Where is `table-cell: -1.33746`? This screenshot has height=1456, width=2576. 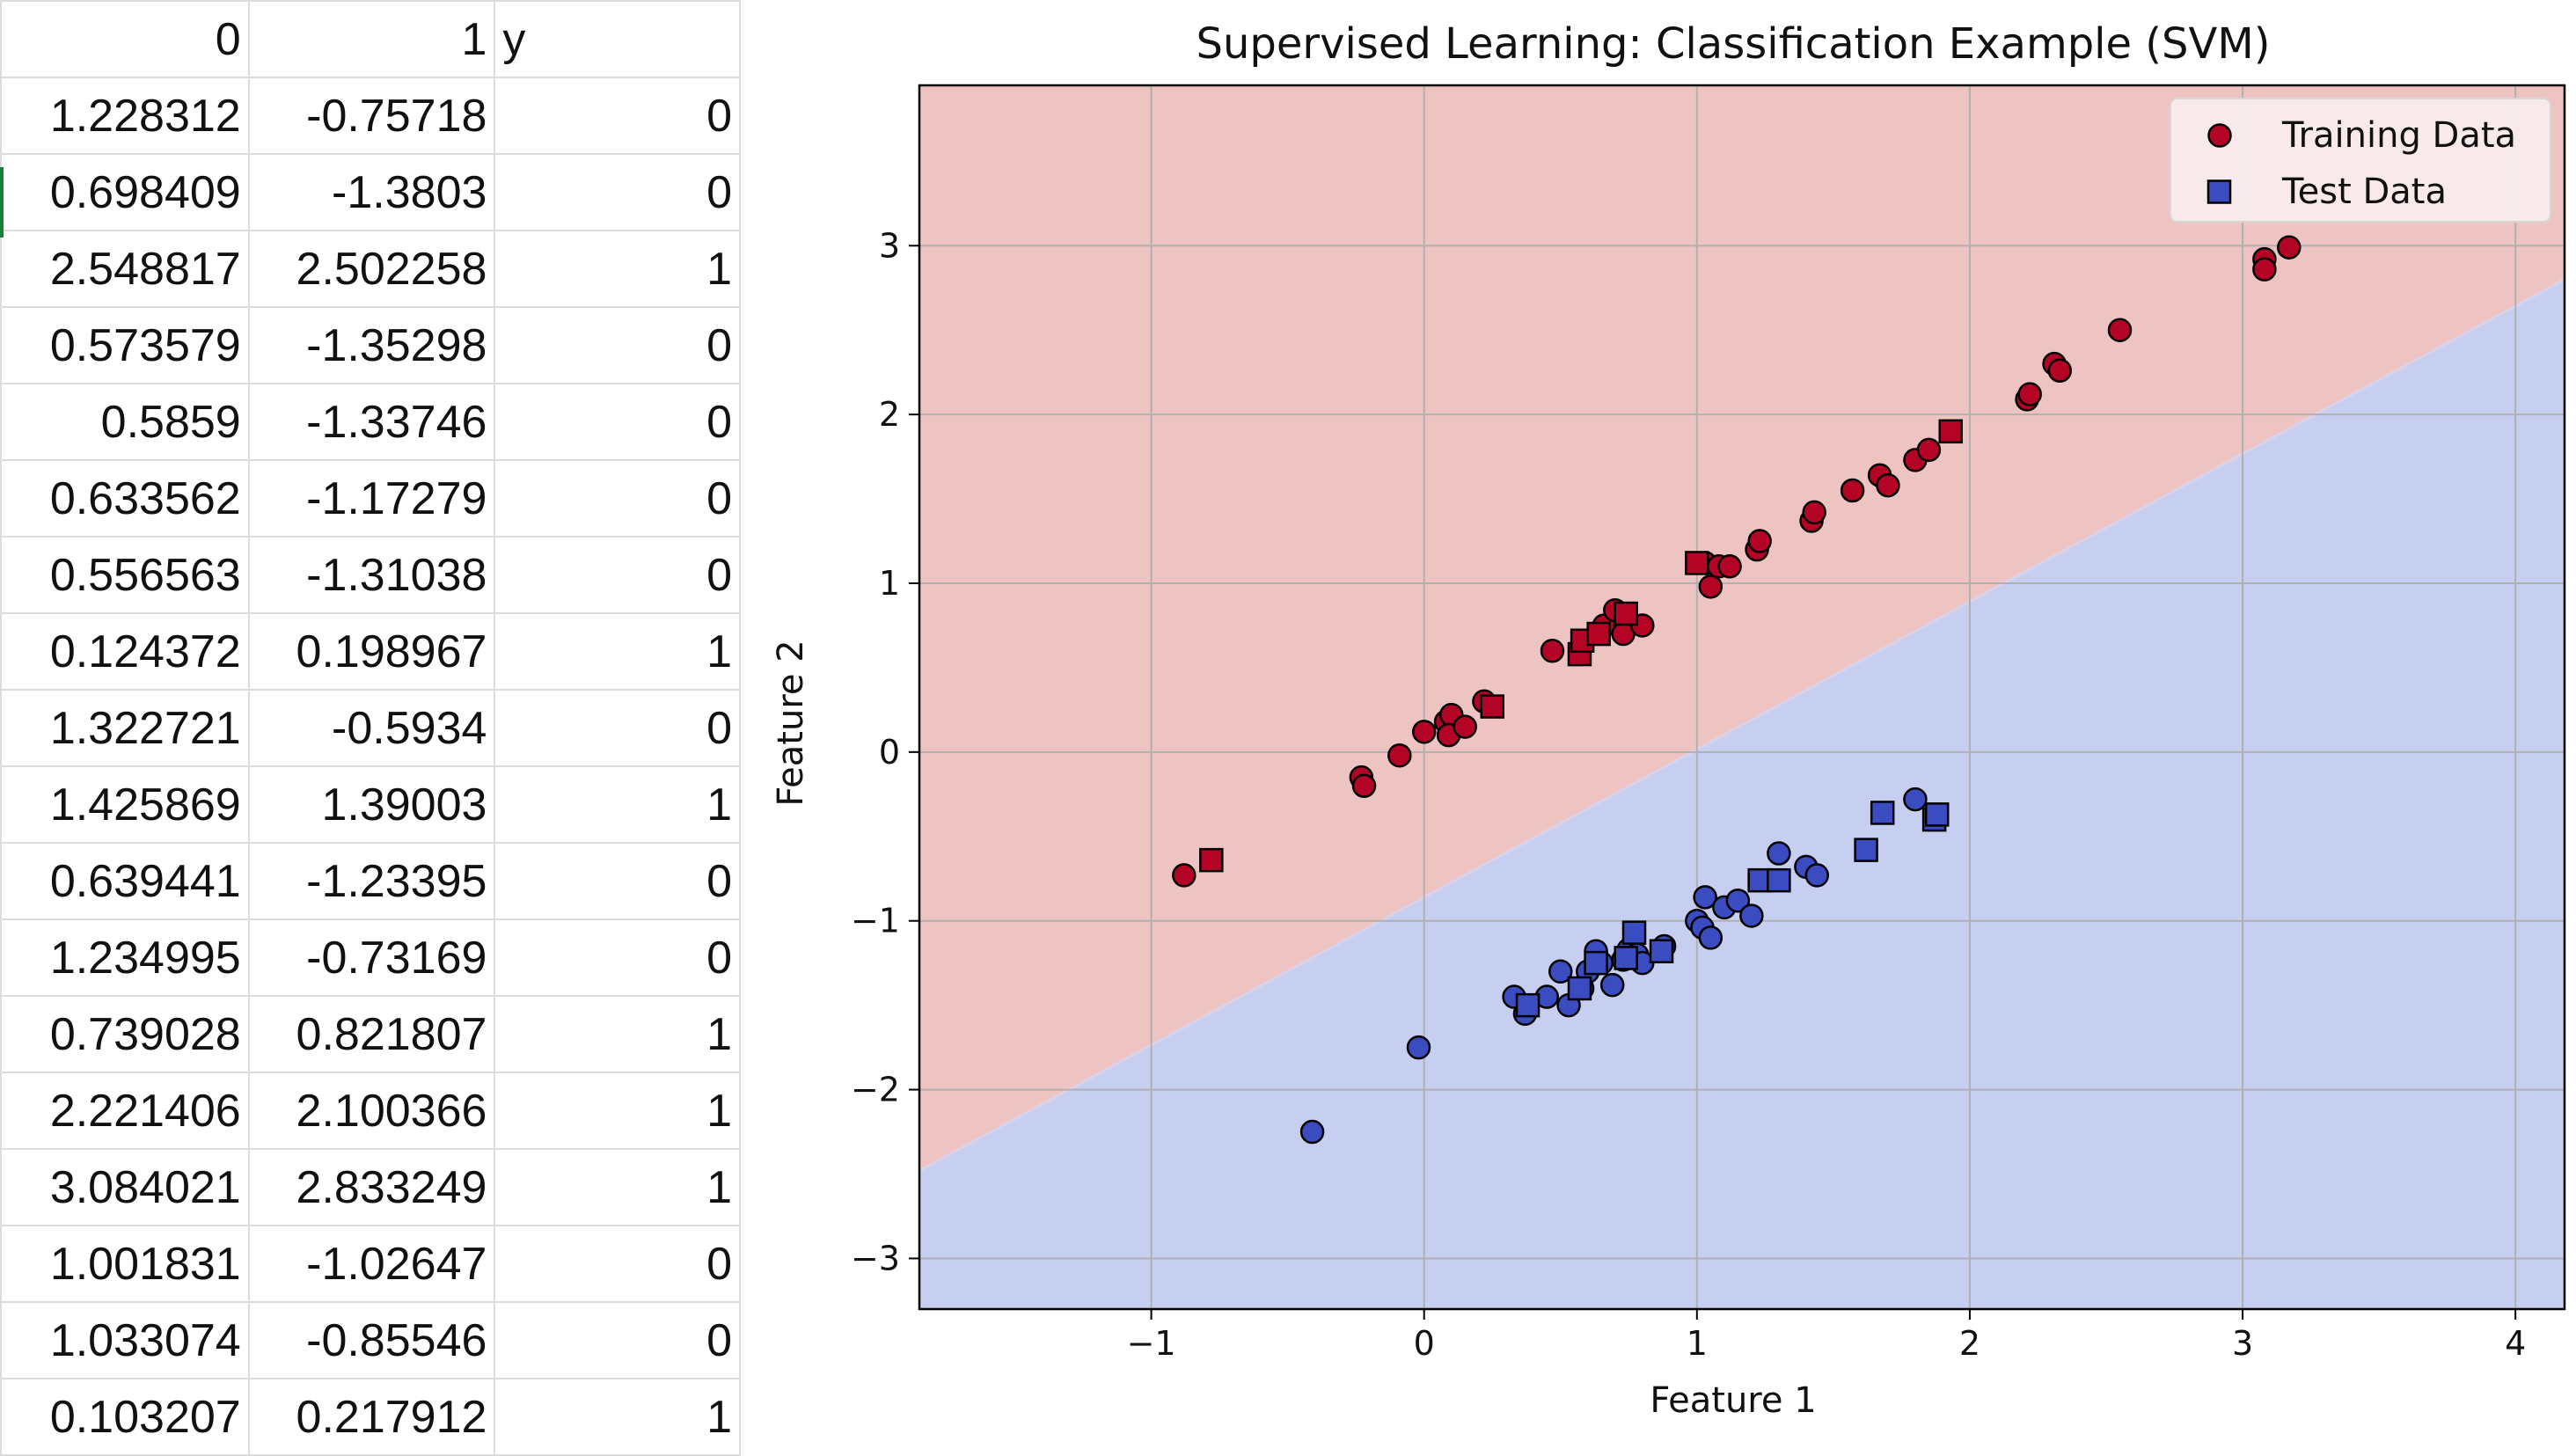 table-cell: -1.33746 is located at coordinates (371, 422).